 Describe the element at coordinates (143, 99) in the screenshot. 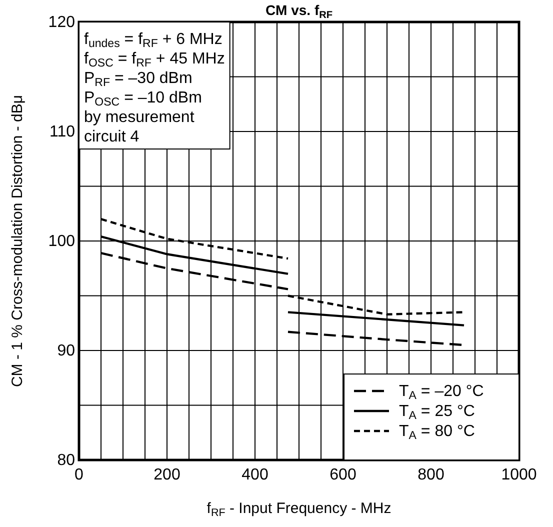

I see `annotation: P$_{OSC}$ = –10 dBm` at that location.